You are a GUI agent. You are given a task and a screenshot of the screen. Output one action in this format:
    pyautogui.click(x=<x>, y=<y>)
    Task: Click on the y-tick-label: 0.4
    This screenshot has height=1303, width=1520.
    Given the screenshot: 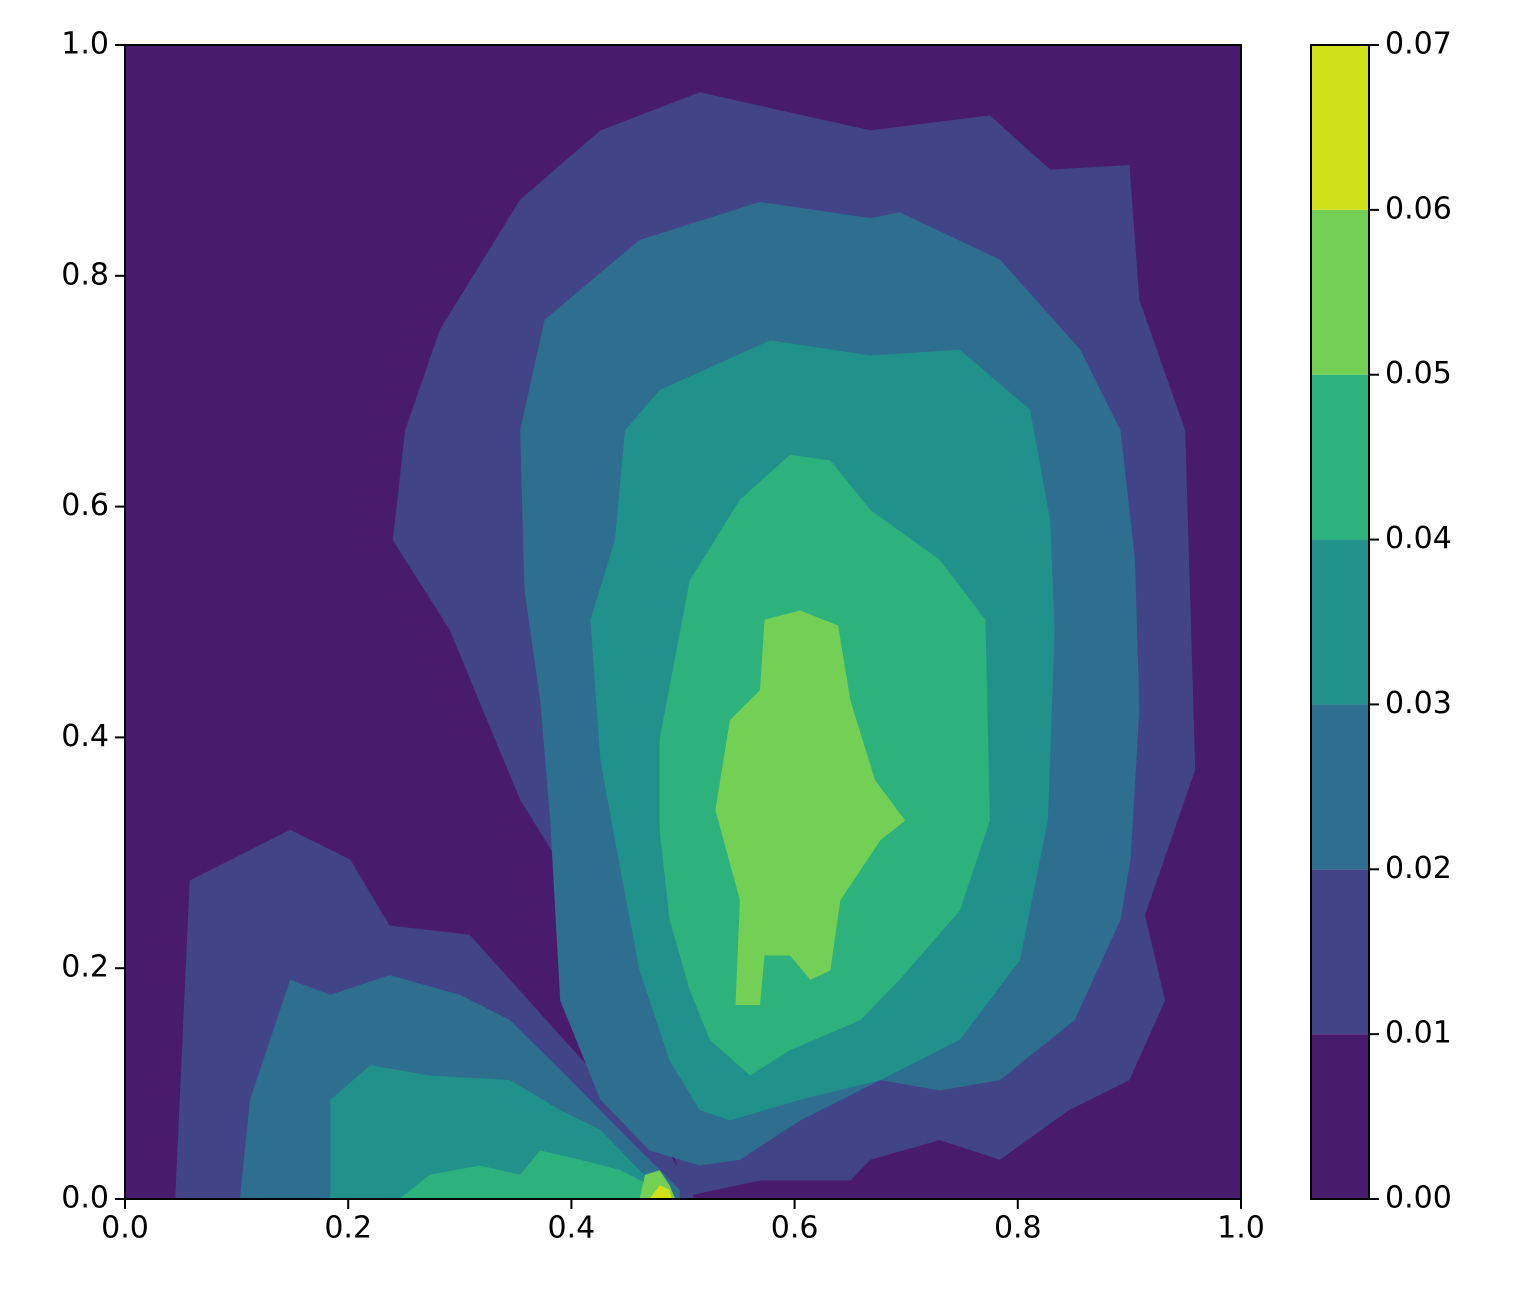 What is the action you would take?
    pyautogui.click(x=85, y=736)
    